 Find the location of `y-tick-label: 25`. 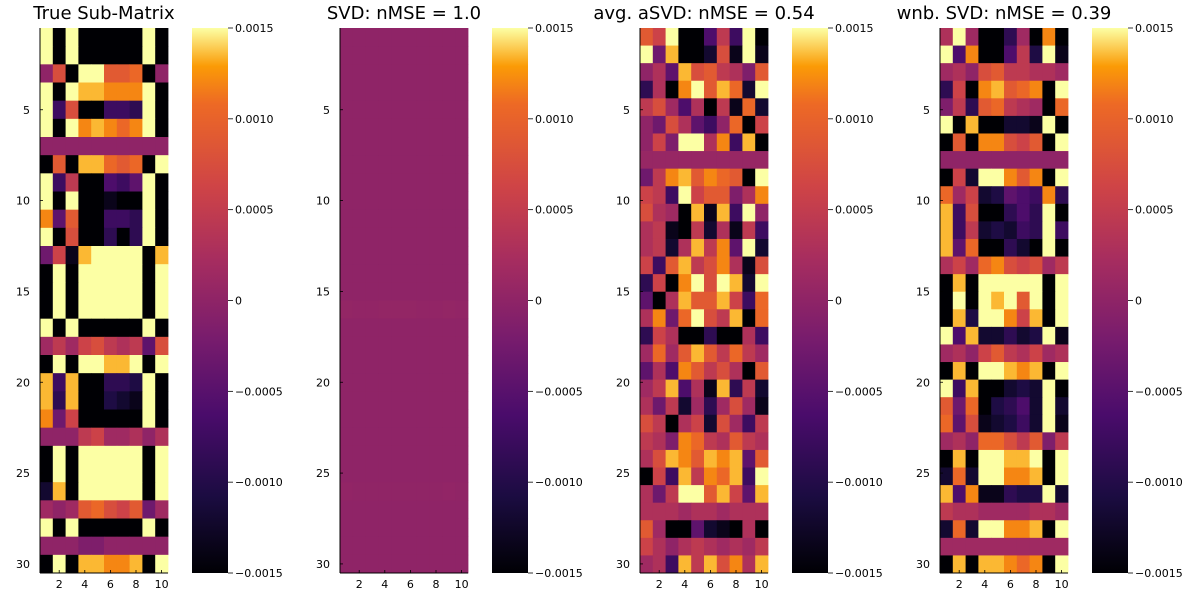

y-tick-label: 25 is located at coordinates (923, 473).